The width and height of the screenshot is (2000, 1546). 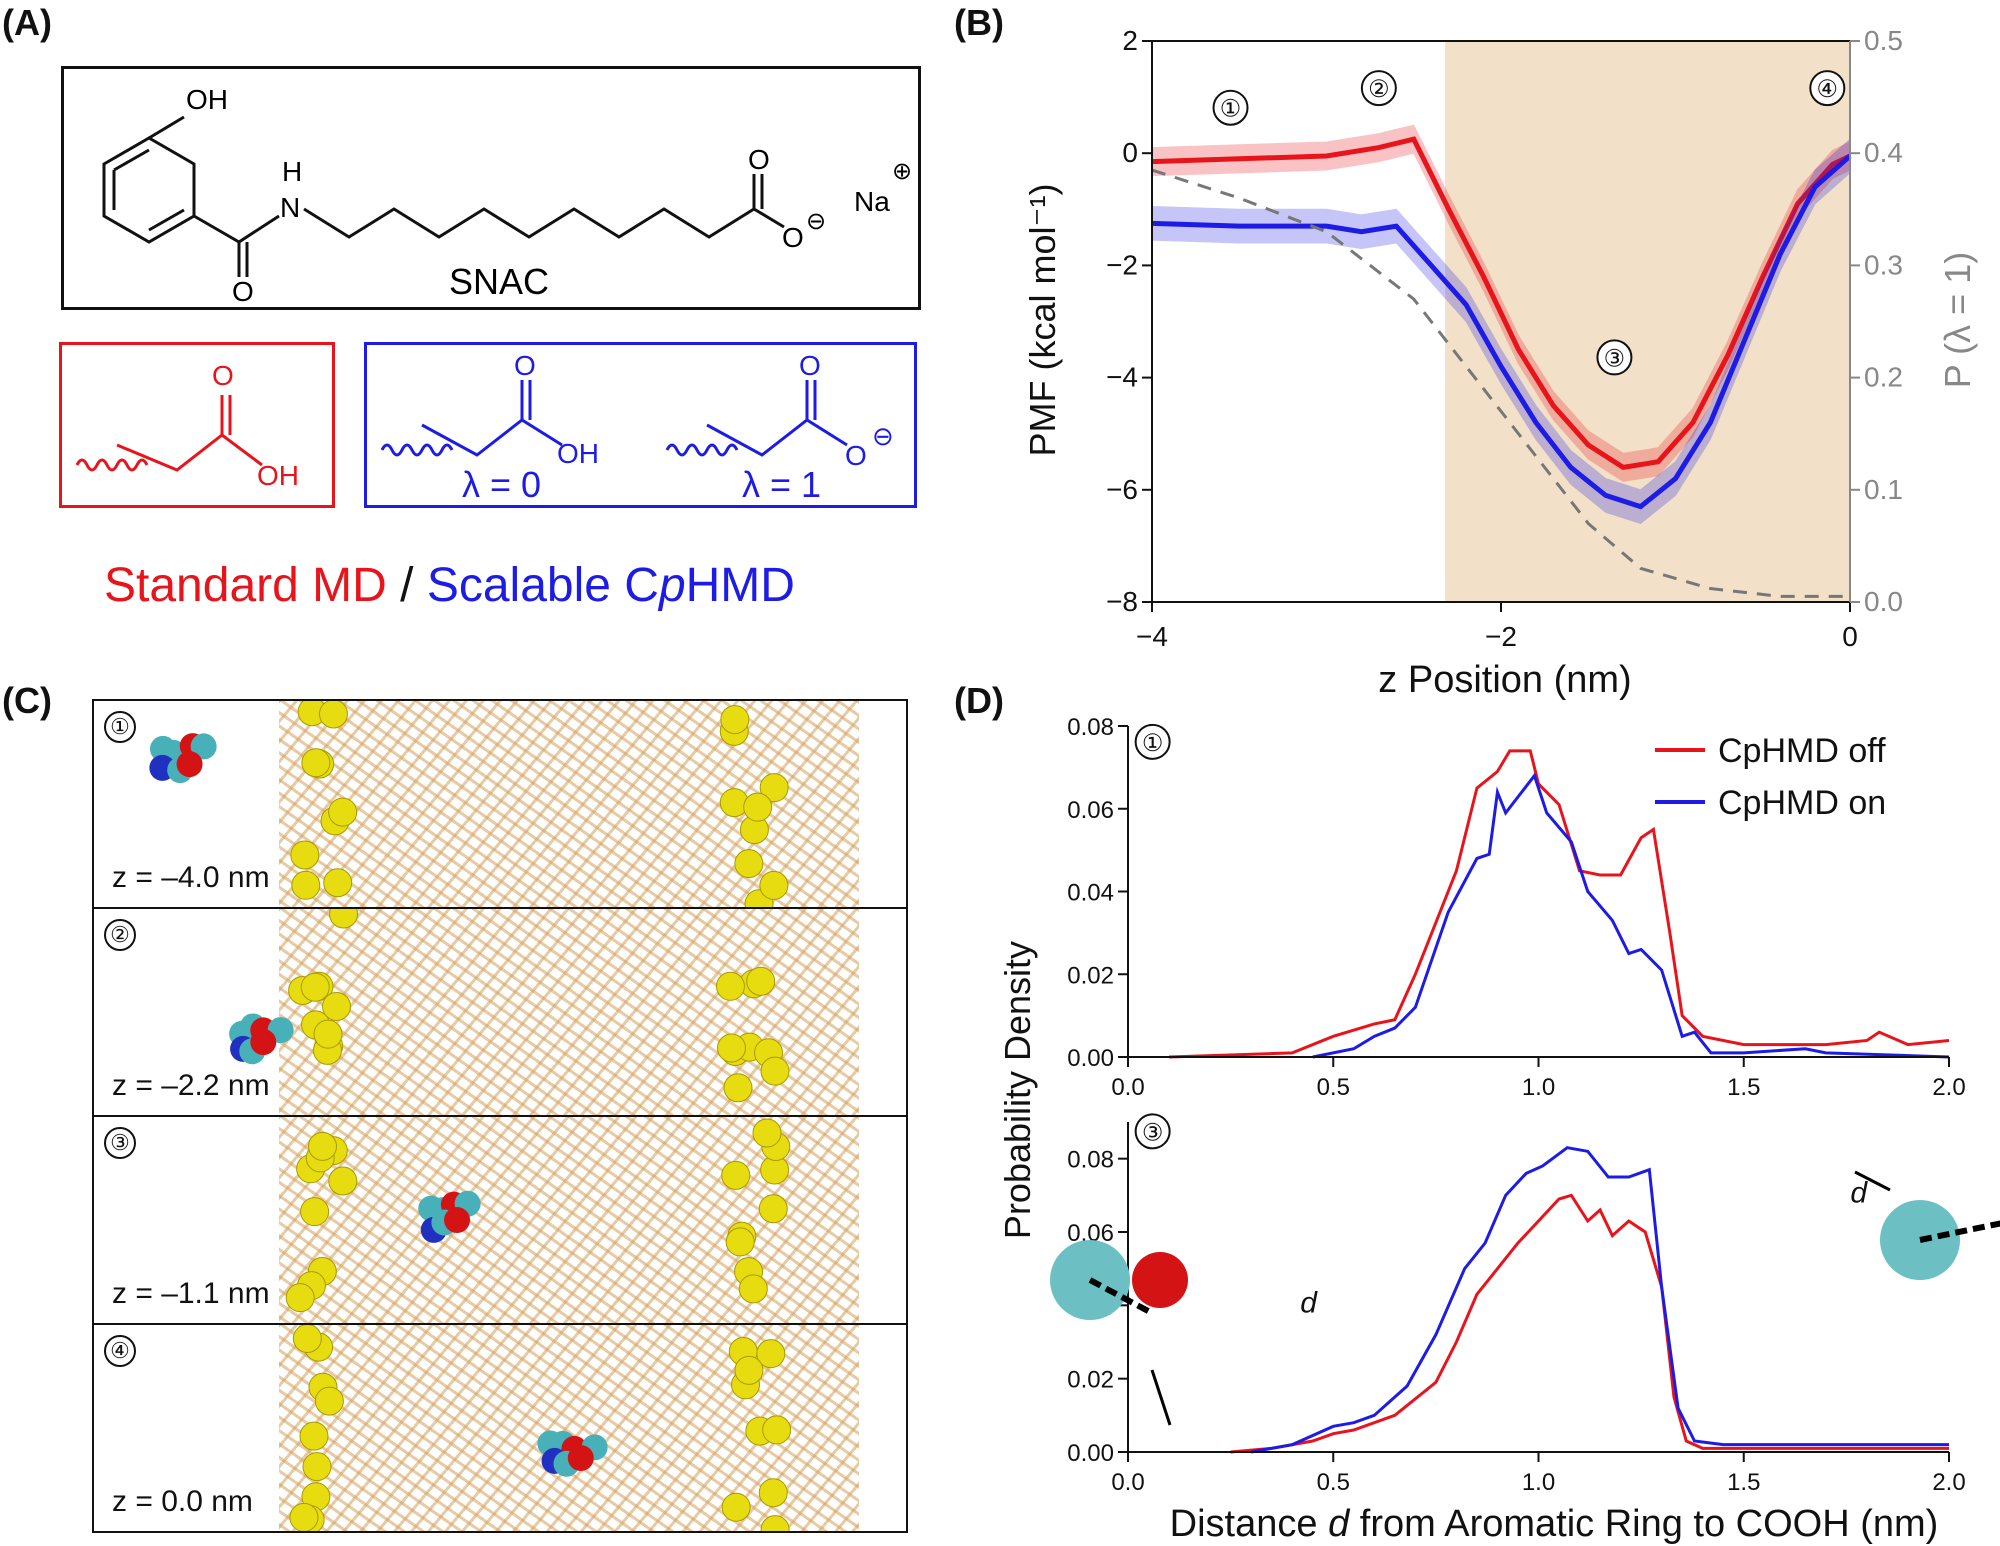 What do you see at coordinates (120, 1351) in the screenshot?
I see `frame-marker: ④` at bounding box center [120, 1351].